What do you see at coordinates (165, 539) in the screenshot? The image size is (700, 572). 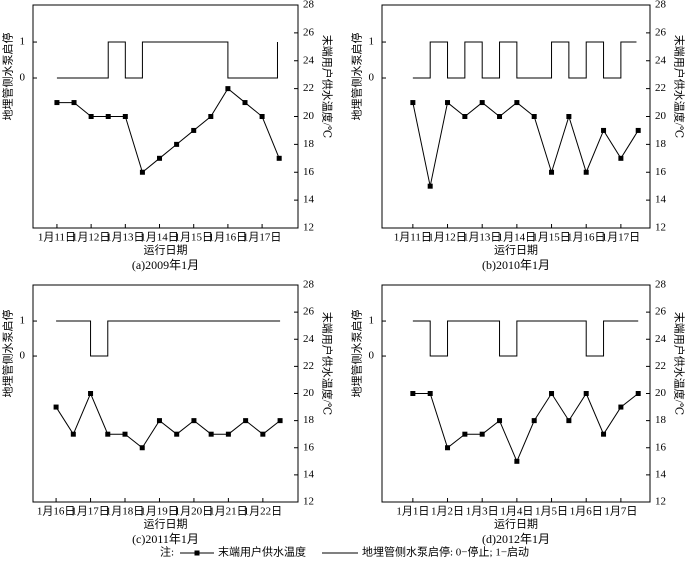 I see `chart-title: (c)2011年1月` at bounding box center [165, 539].